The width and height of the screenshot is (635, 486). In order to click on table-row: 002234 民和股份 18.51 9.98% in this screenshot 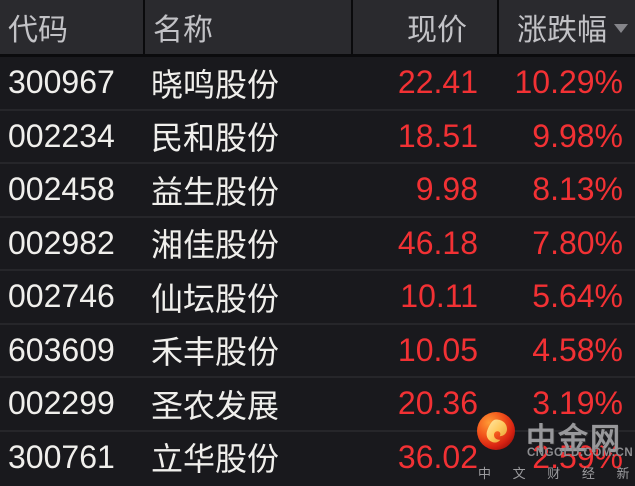, I will do `click(317, 135)`.